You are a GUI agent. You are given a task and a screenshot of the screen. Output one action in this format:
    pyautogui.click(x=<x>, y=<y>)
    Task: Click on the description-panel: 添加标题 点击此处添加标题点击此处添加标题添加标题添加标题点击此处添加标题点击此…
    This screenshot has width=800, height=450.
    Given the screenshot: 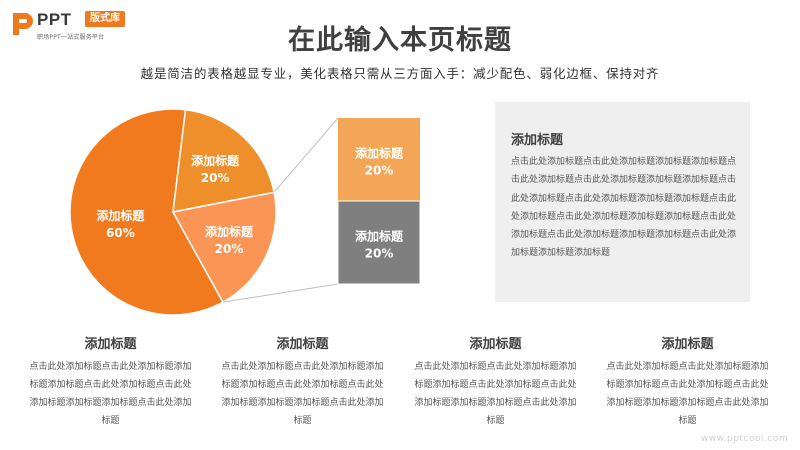 What is the action you would take?
    pyautogui.click(x=622, y=202)
    